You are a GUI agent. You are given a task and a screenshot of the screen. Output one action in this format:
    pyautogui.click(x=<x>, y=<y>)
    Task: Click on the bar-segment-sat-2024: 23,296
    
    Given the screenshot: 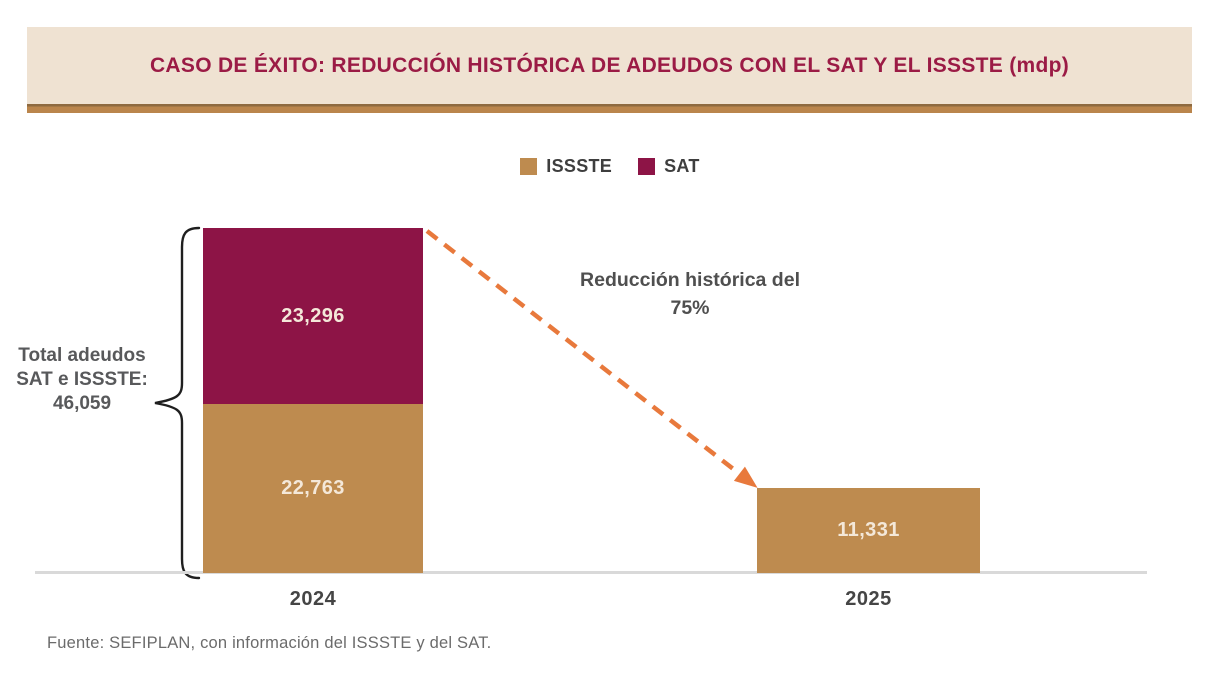 What is the action you would take?
    pyautogui.click(x=313, y=316)
    